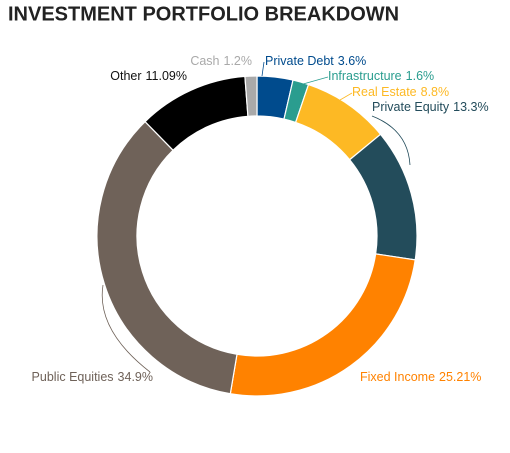  I want to click on value-label: 34.9%, so click(135, 377).